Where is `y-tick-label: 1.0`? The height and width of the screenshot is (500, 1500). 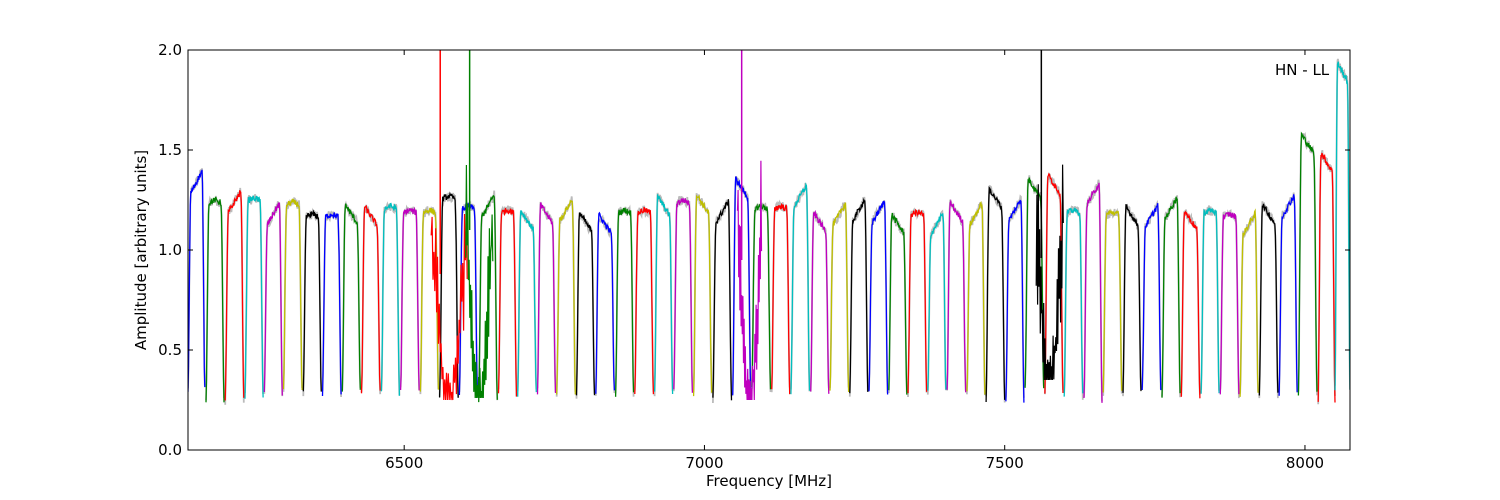 y-tick-label: 1.0 is located at coordinates (170, 250).